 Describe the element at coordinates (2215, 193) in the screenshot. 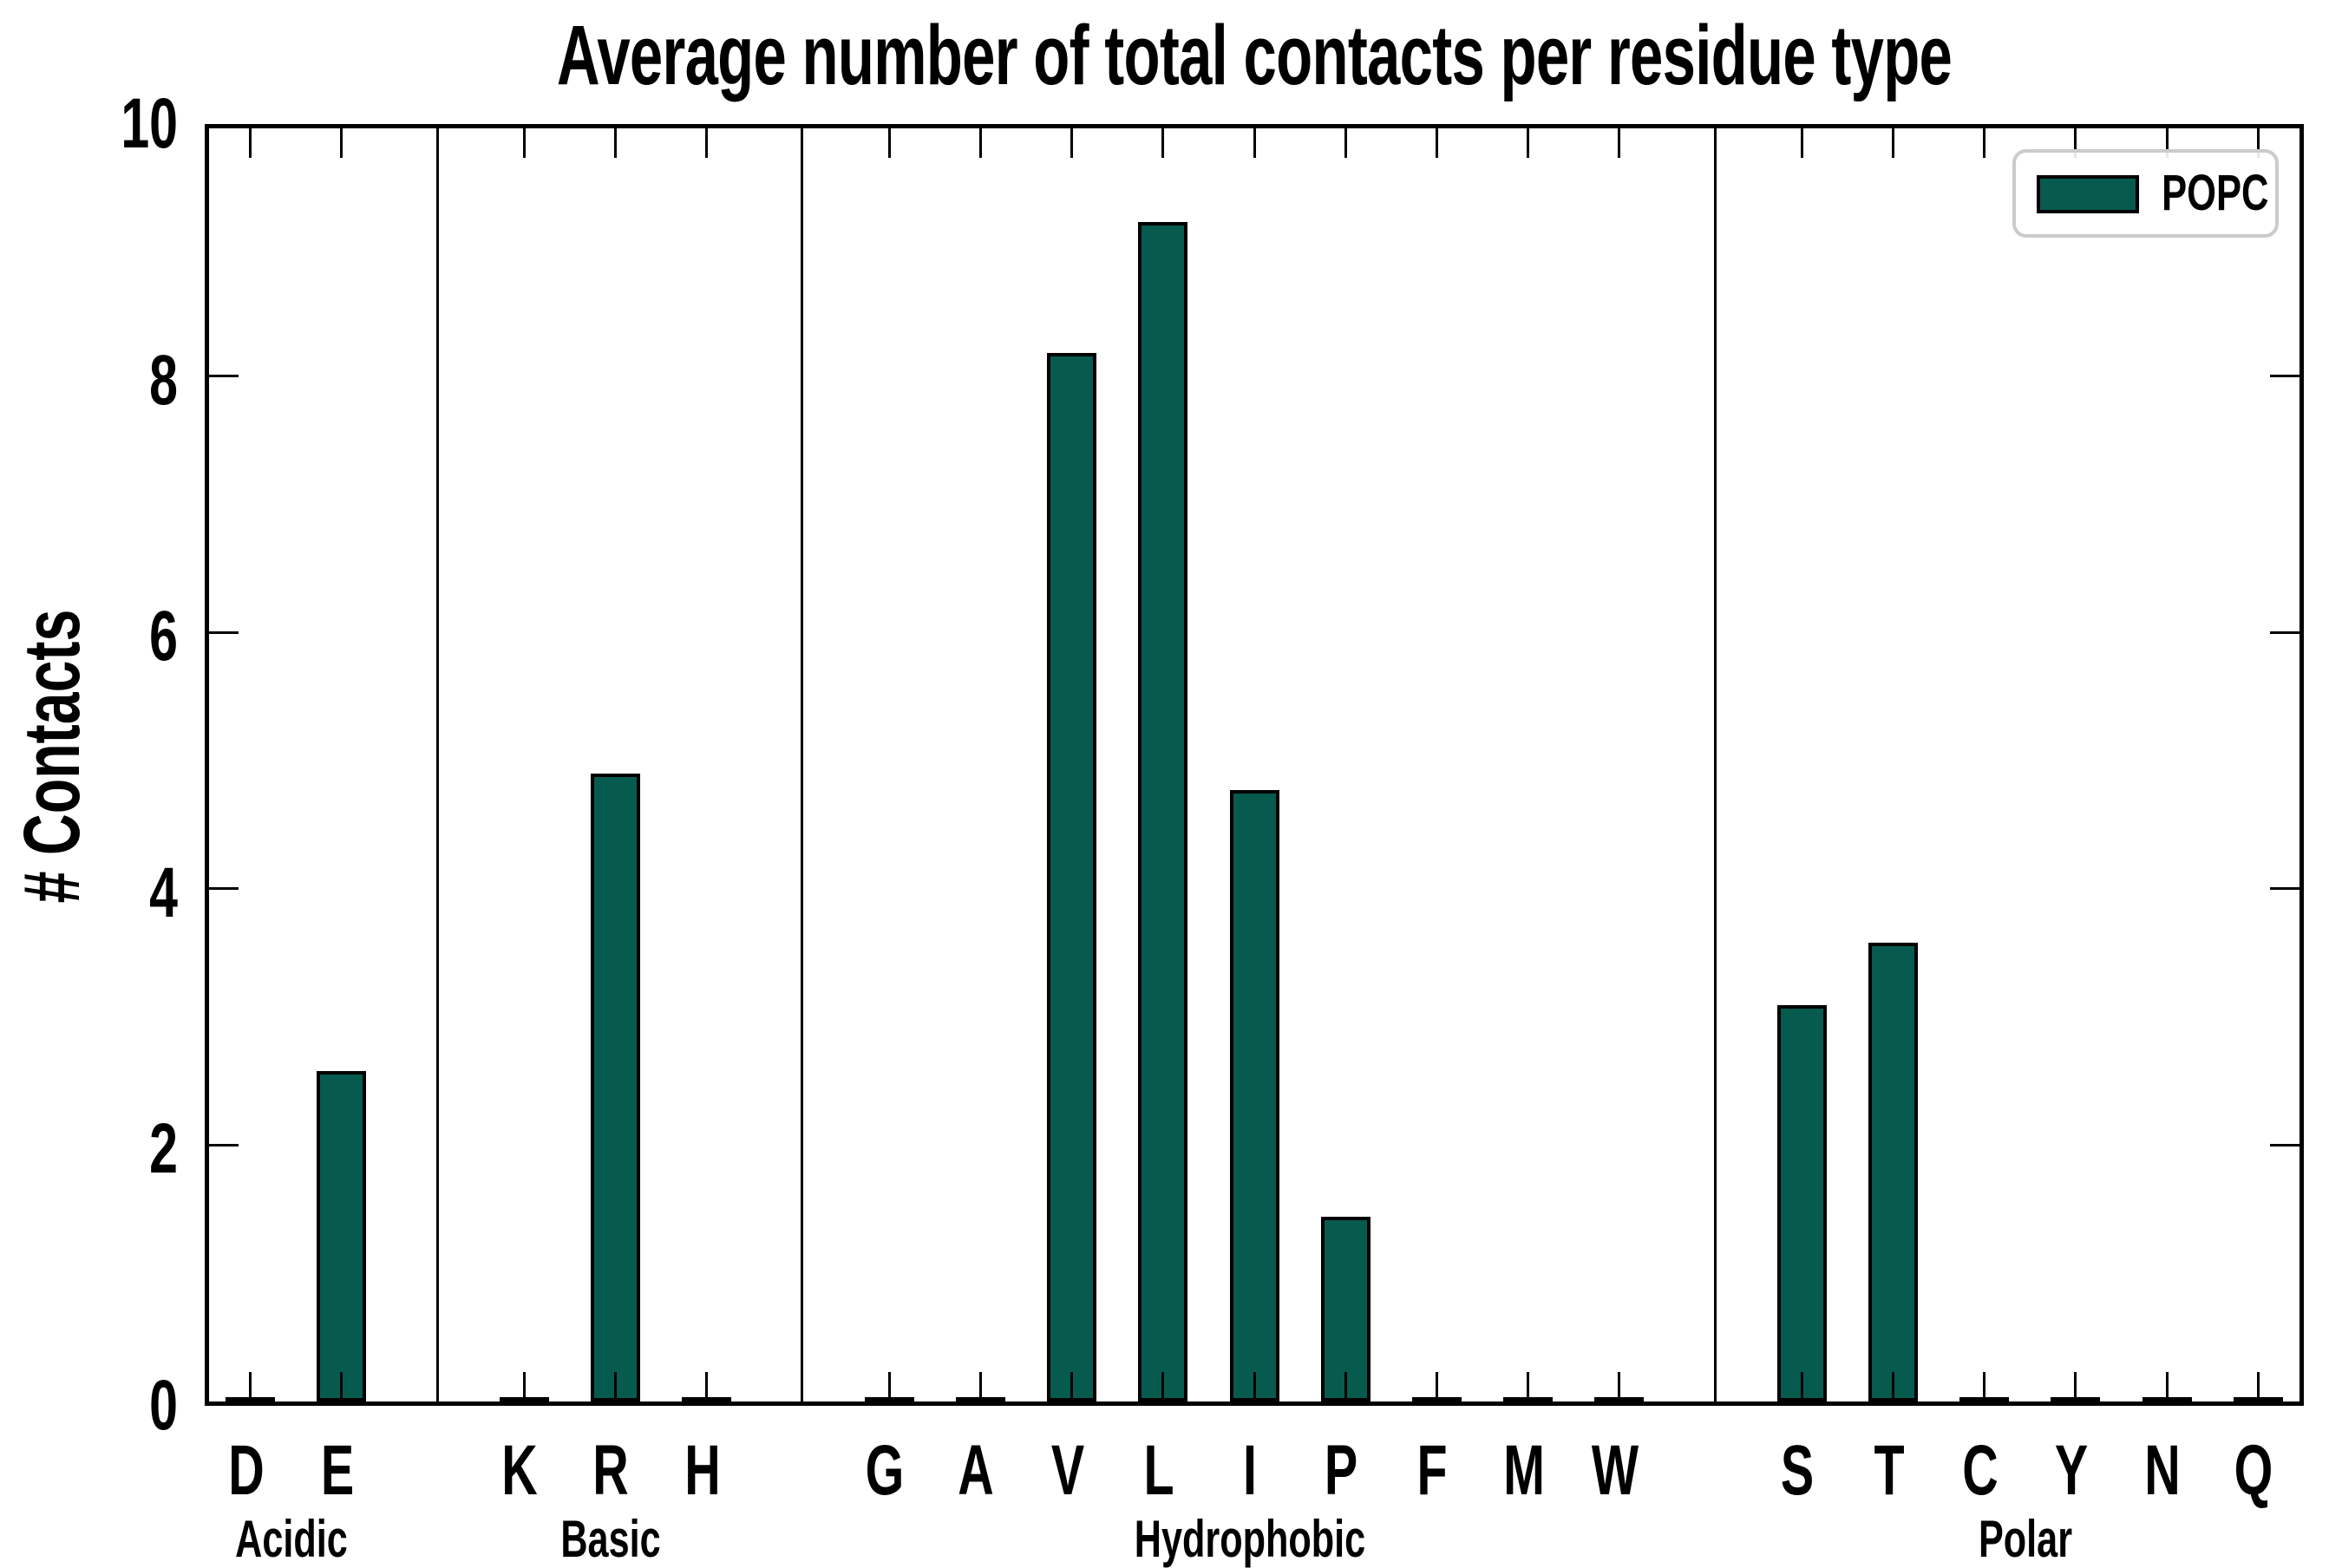

I see `legend-label: POPC` at that location.